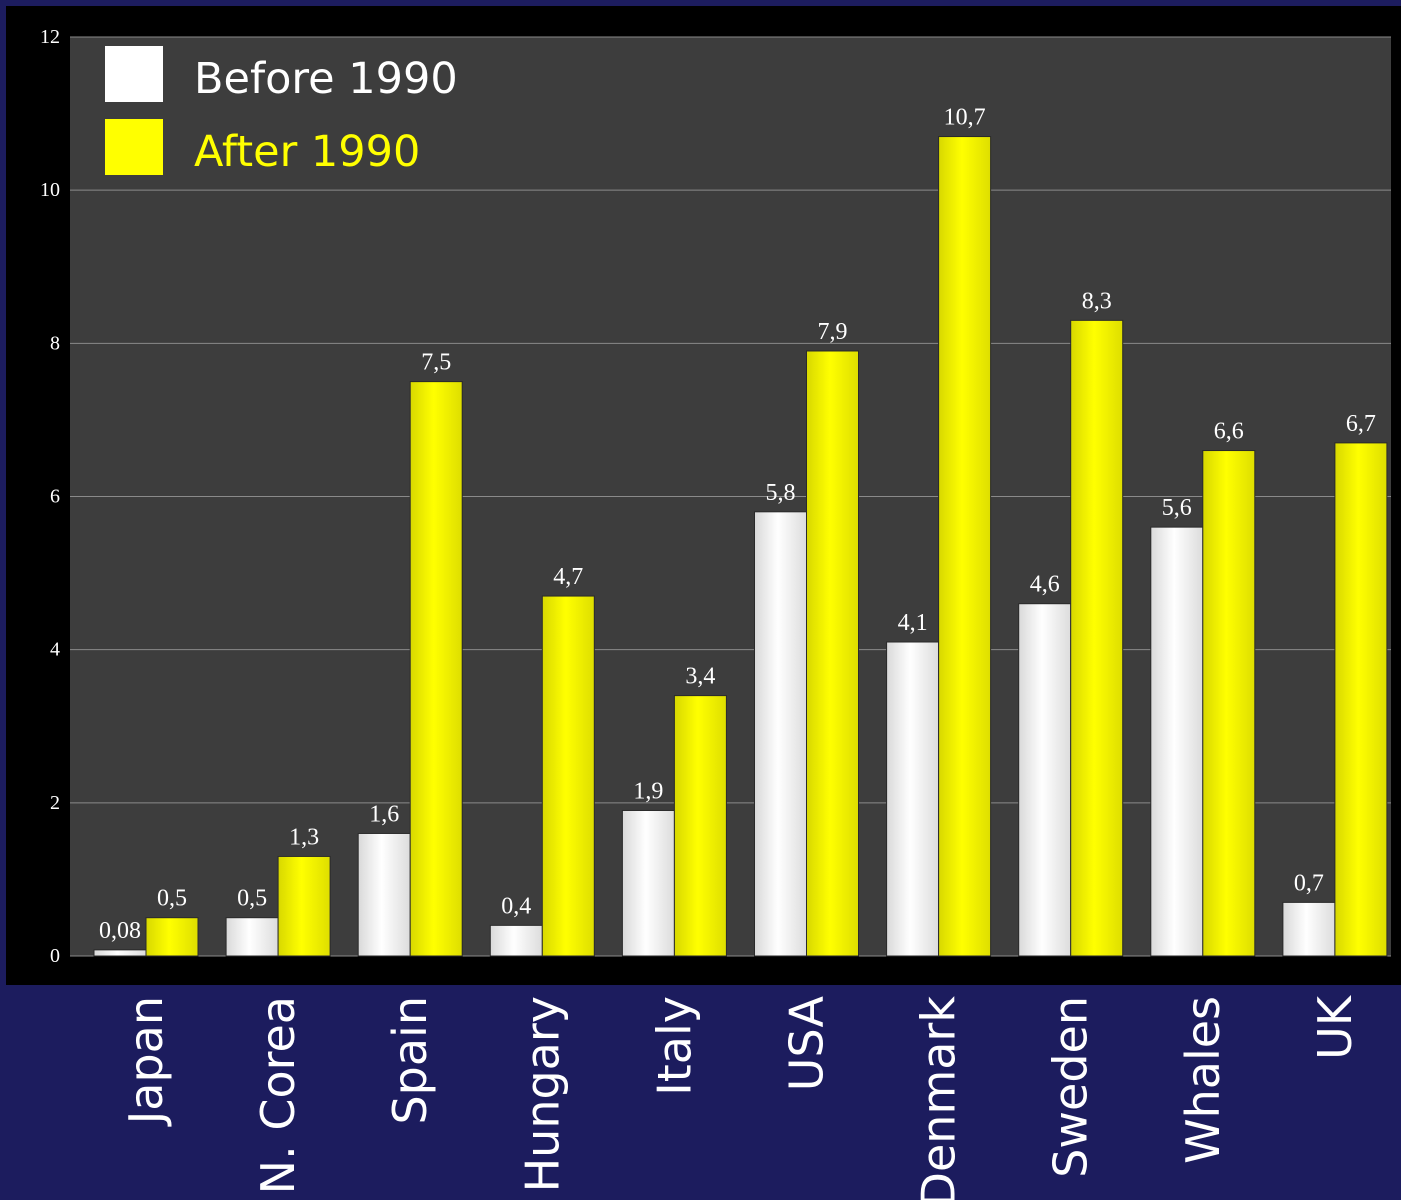  I want to click on category-label: USA, so click(807, 1043).